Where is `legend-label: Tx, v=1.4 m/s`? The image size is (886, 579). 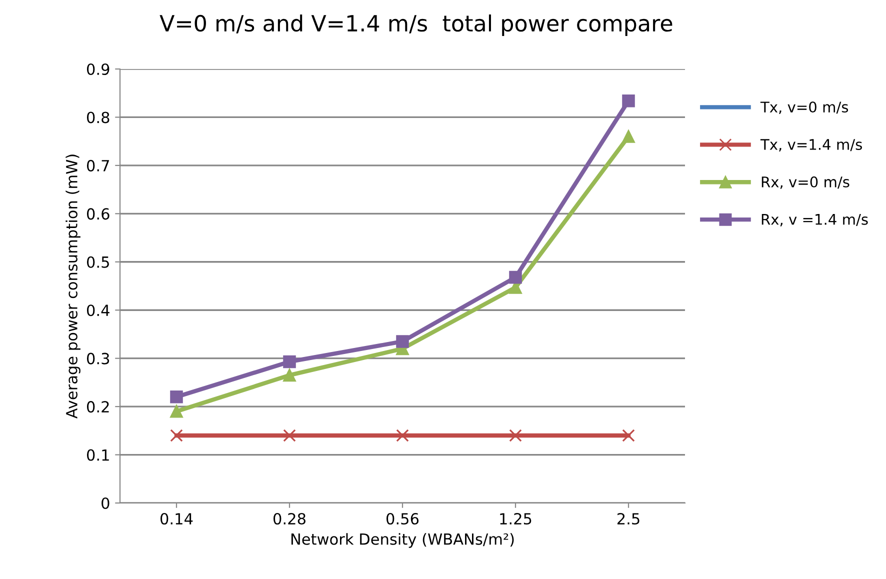
legend-label: Tx, v=1.4 m/s is located at coordinates (811, 145).